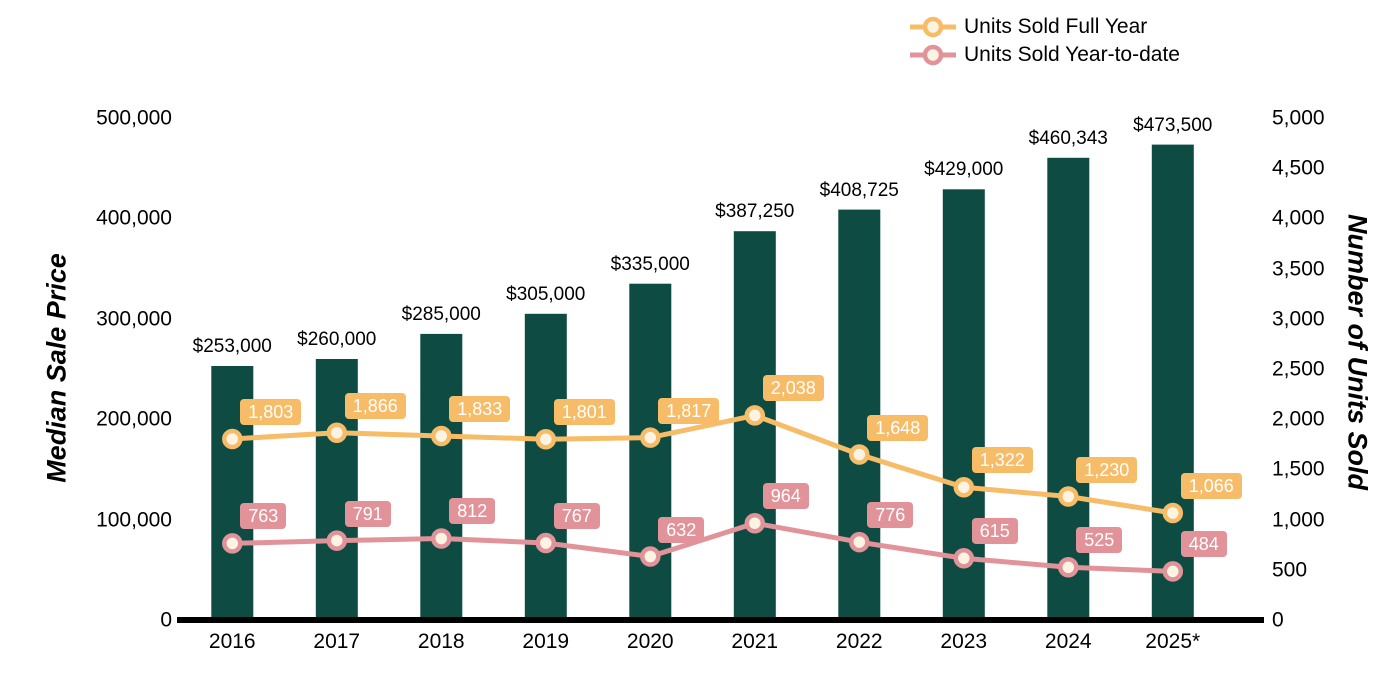 The image size is (1400, 700). I want to click on tick-right-4-500: 4,500, so click(1298, 168).